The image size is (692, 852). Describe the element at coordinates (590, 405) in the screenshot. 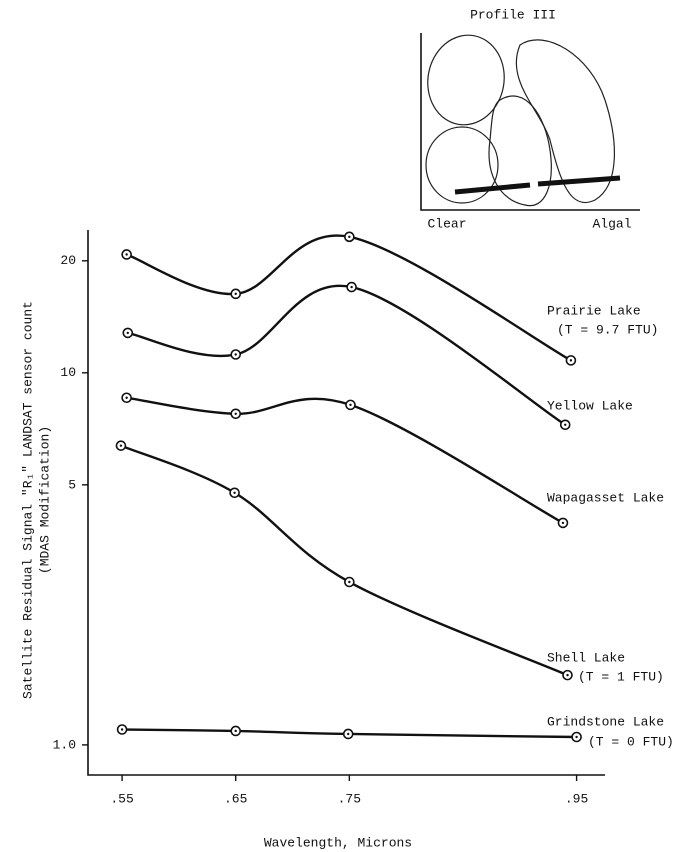

I see `series-label: Yellow Lake` at that location.